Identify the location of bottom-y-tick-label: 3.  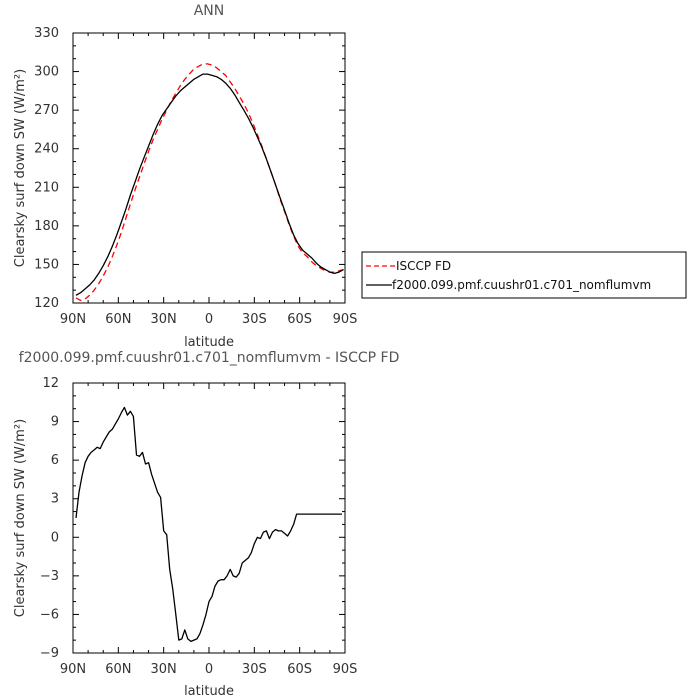
(55, 499).